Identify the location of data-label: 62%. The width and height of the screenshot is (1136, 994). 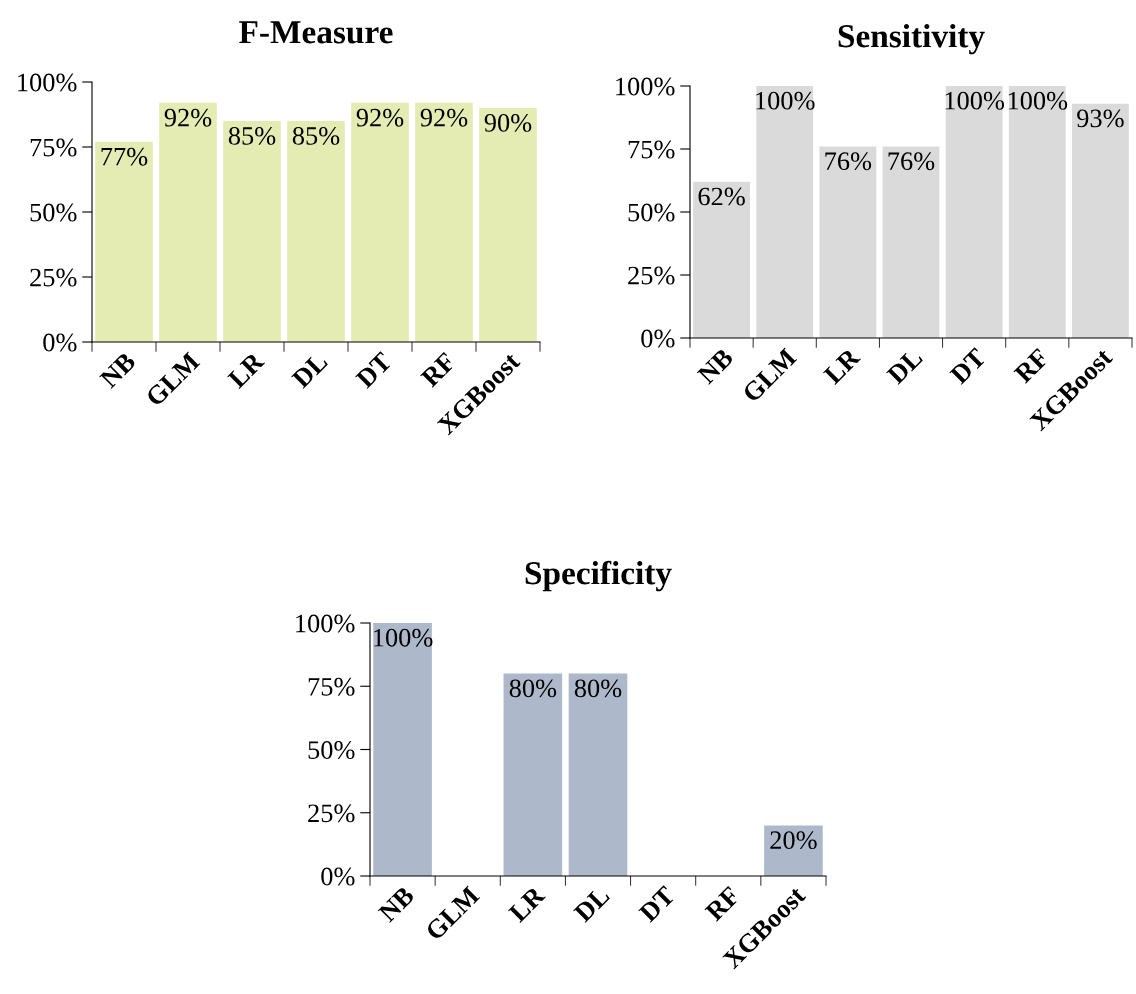
(721, 196).